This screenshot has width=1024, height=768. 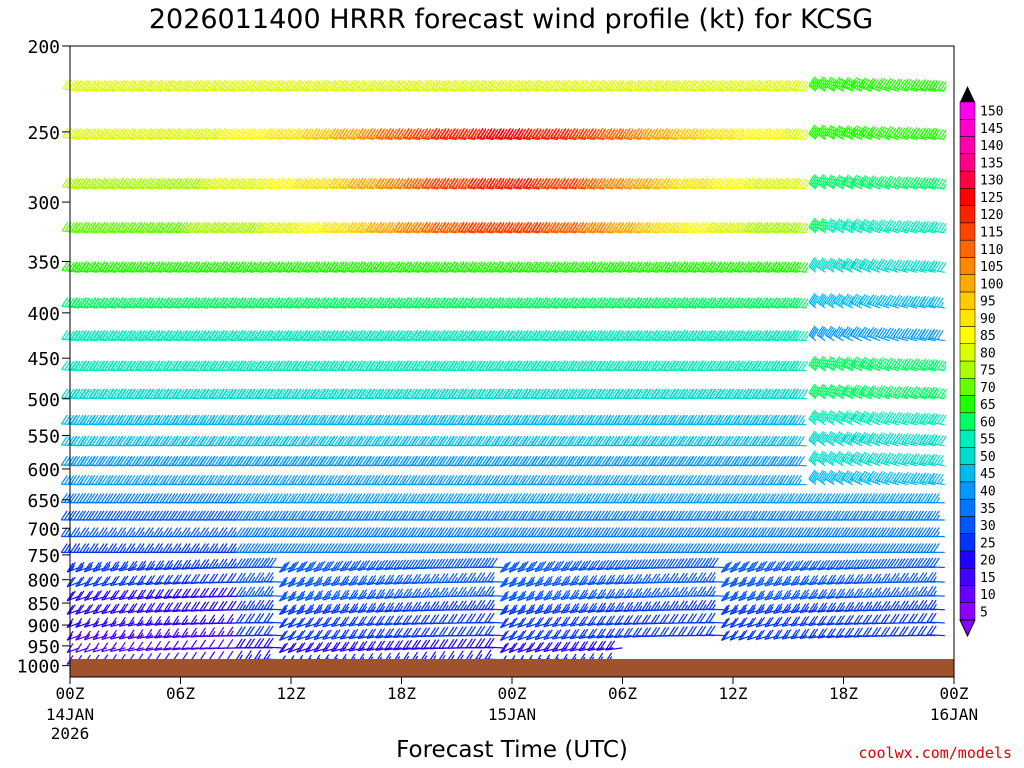 I want to click on wind-barb, so click(x=814, y=300).